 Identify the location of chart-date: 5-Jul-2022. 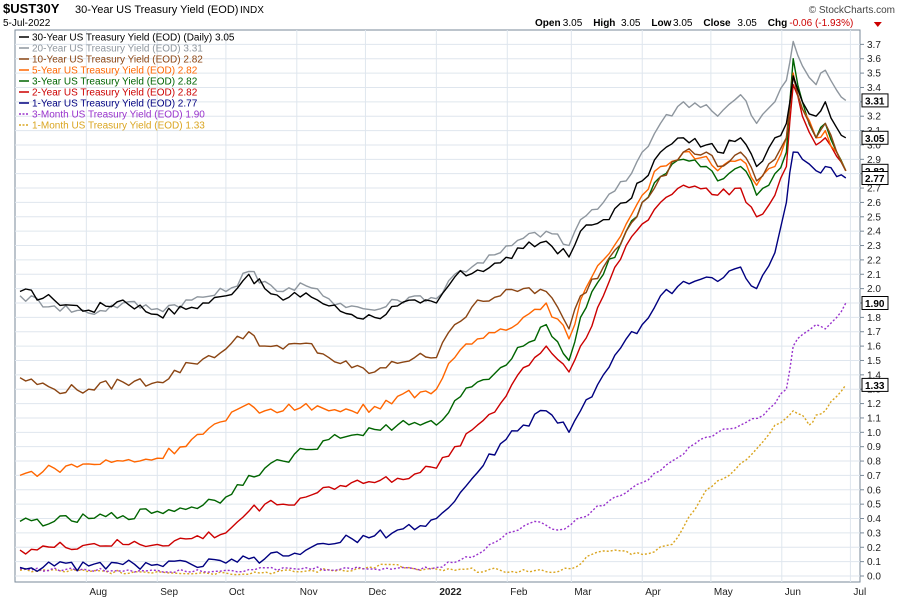
(27, 23).